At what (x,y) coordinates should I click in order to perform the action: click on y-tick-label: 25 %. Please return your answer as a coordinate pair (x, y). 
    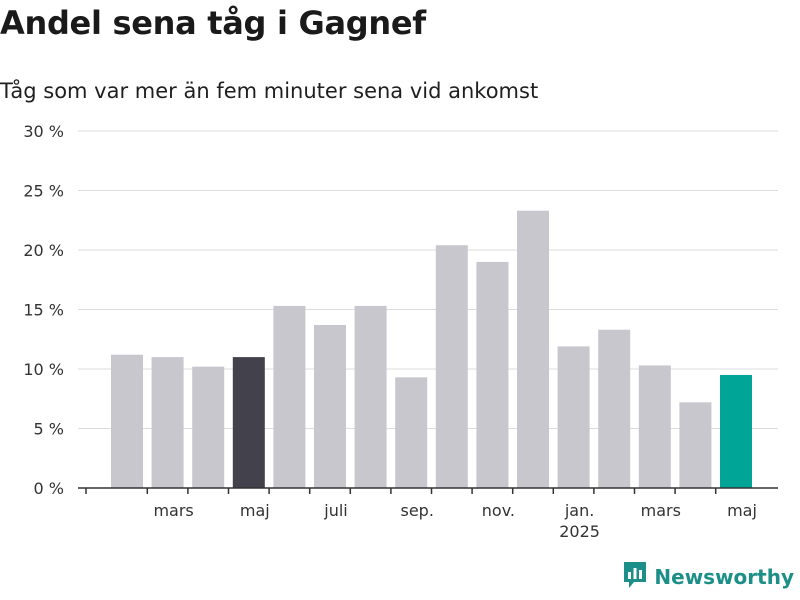
    Looking at the image, I should click on (43, 191).